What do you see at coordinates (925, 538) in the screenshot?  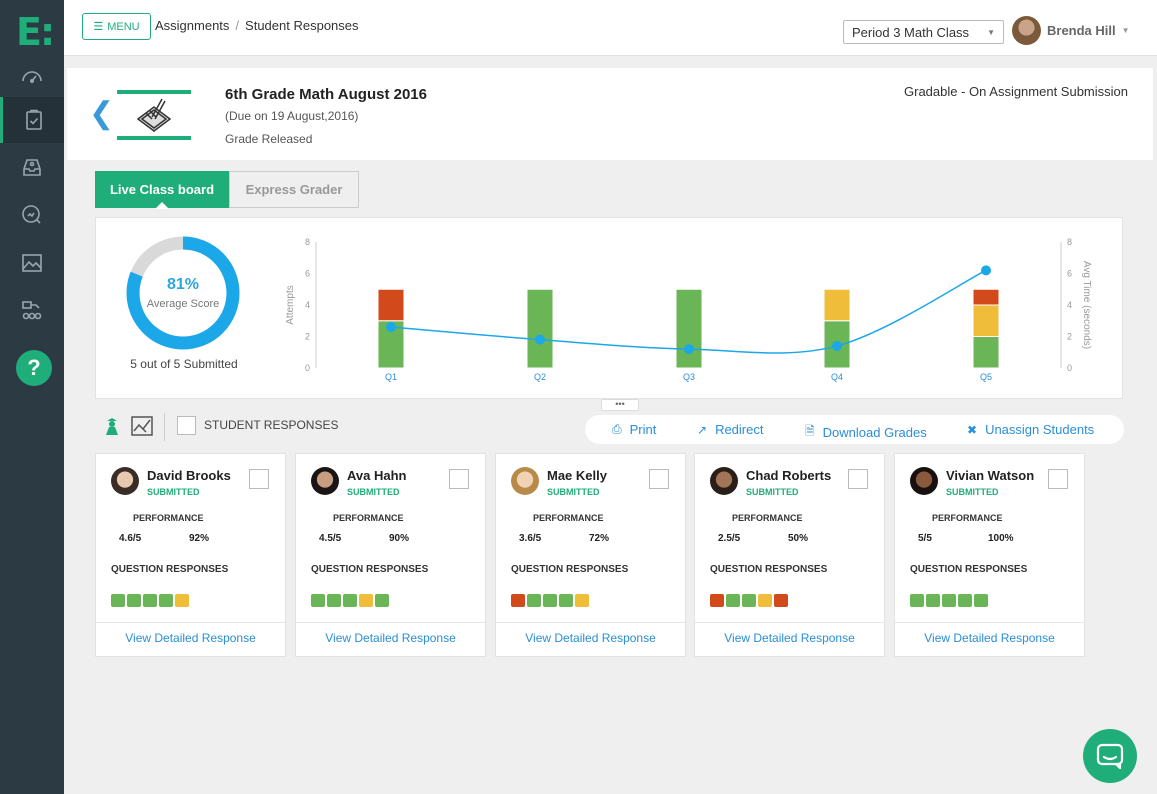 I see `performance-score: 5/5` at bounding box center [925, 538].